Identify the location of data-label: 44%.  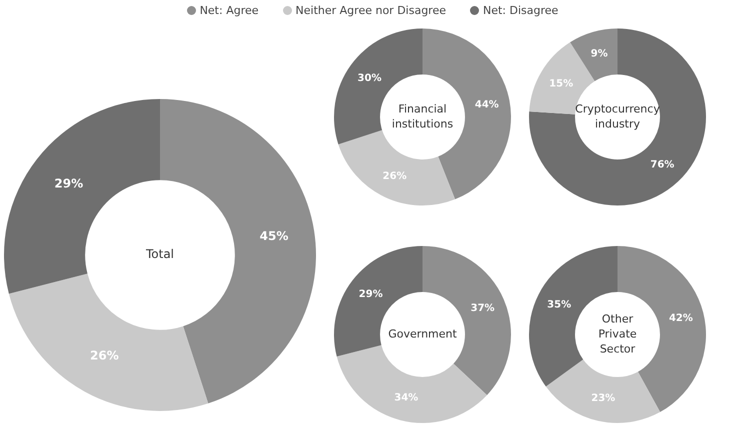
(486, 104).